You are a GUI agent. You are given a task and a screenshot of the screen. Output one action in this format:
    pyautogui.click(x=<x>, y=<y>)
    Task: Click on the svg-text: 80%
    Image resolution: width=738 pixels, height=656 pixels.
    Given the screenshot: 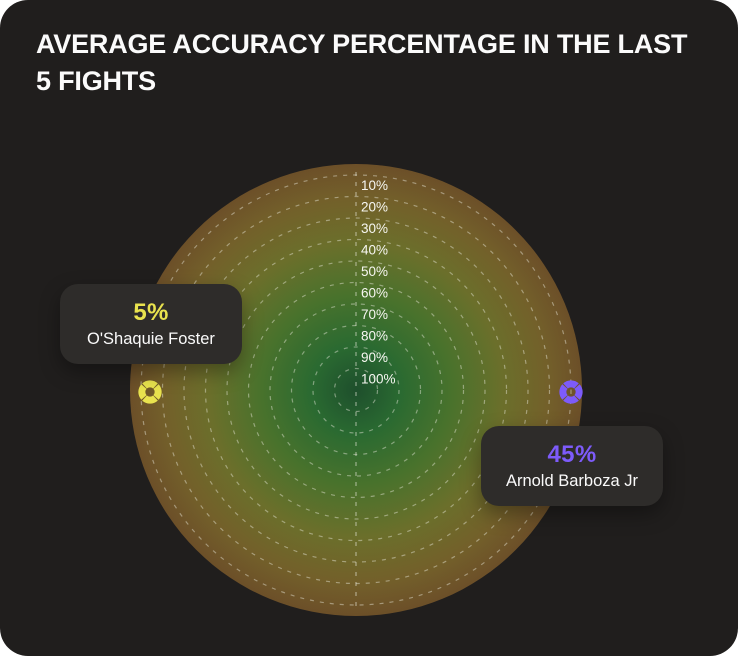 What is the action you would take?
    pyautogui.click(x=374, y=336)
    